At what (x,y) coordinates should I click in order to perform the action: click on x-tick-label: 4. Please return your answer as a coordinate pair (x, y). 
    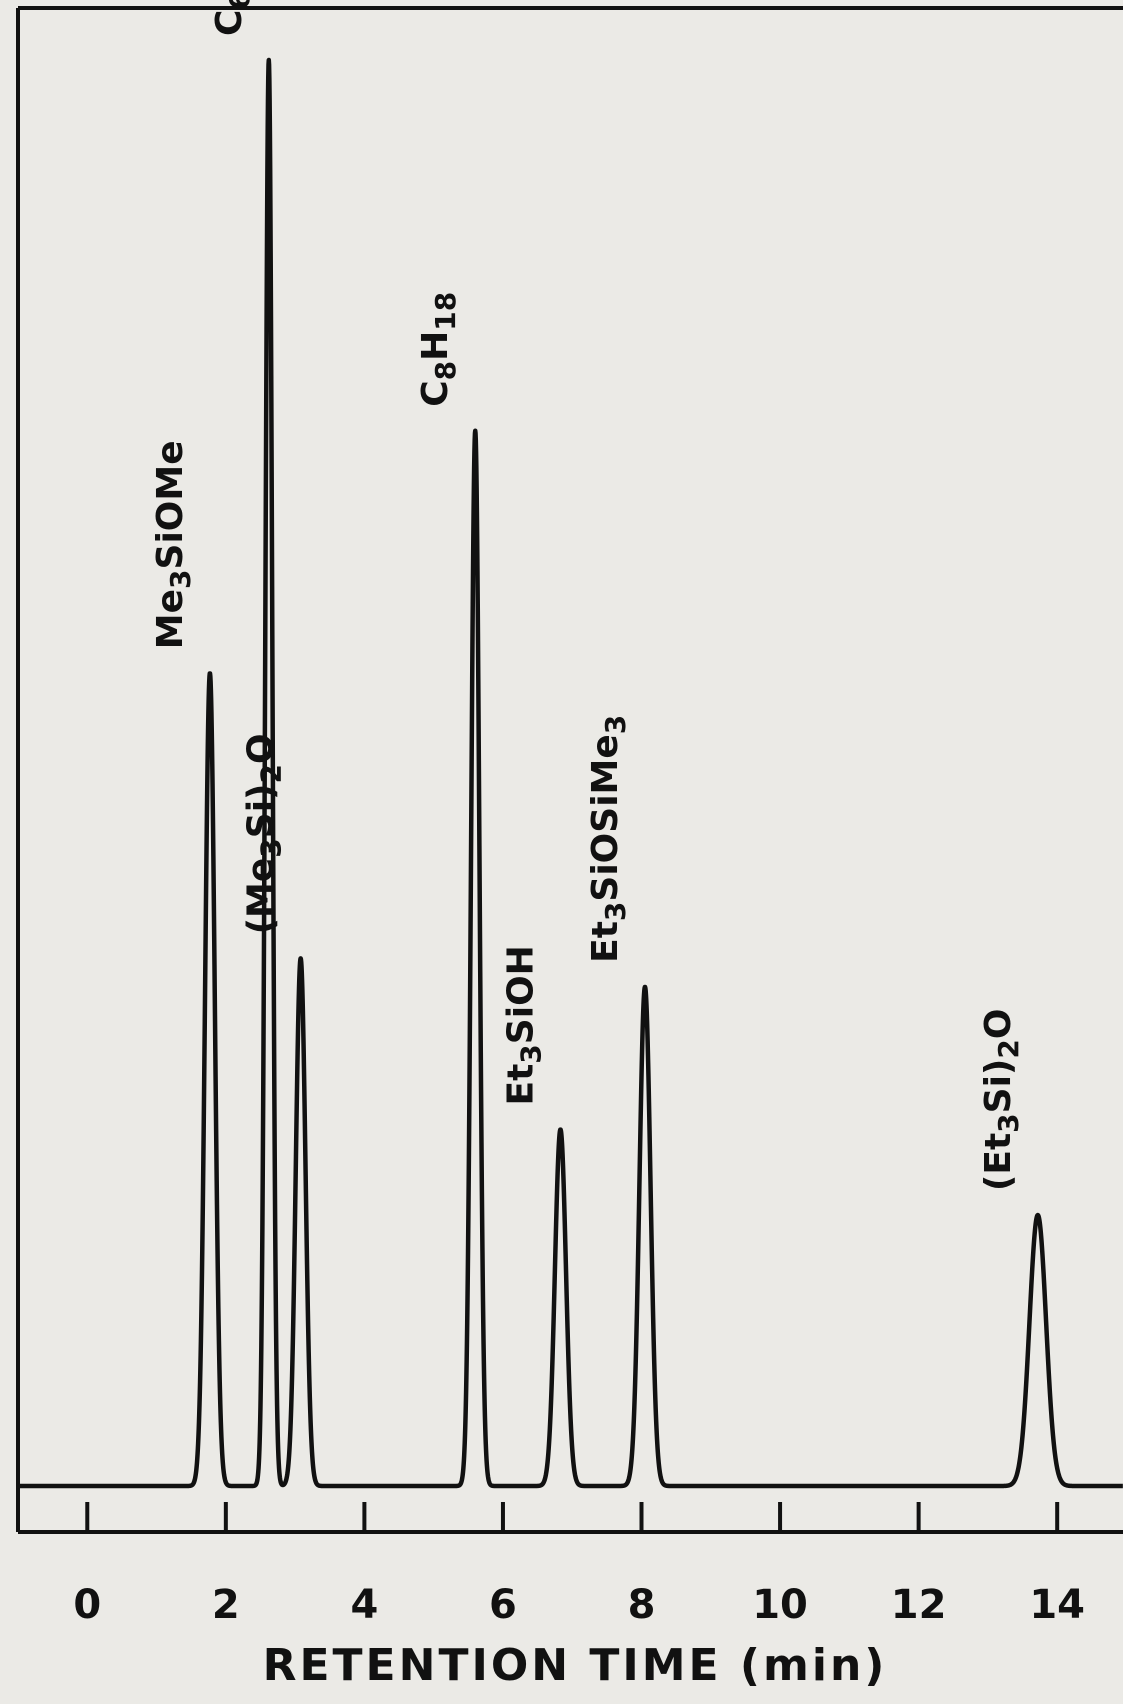
    Looking at the image, I should click on (364, 1605).